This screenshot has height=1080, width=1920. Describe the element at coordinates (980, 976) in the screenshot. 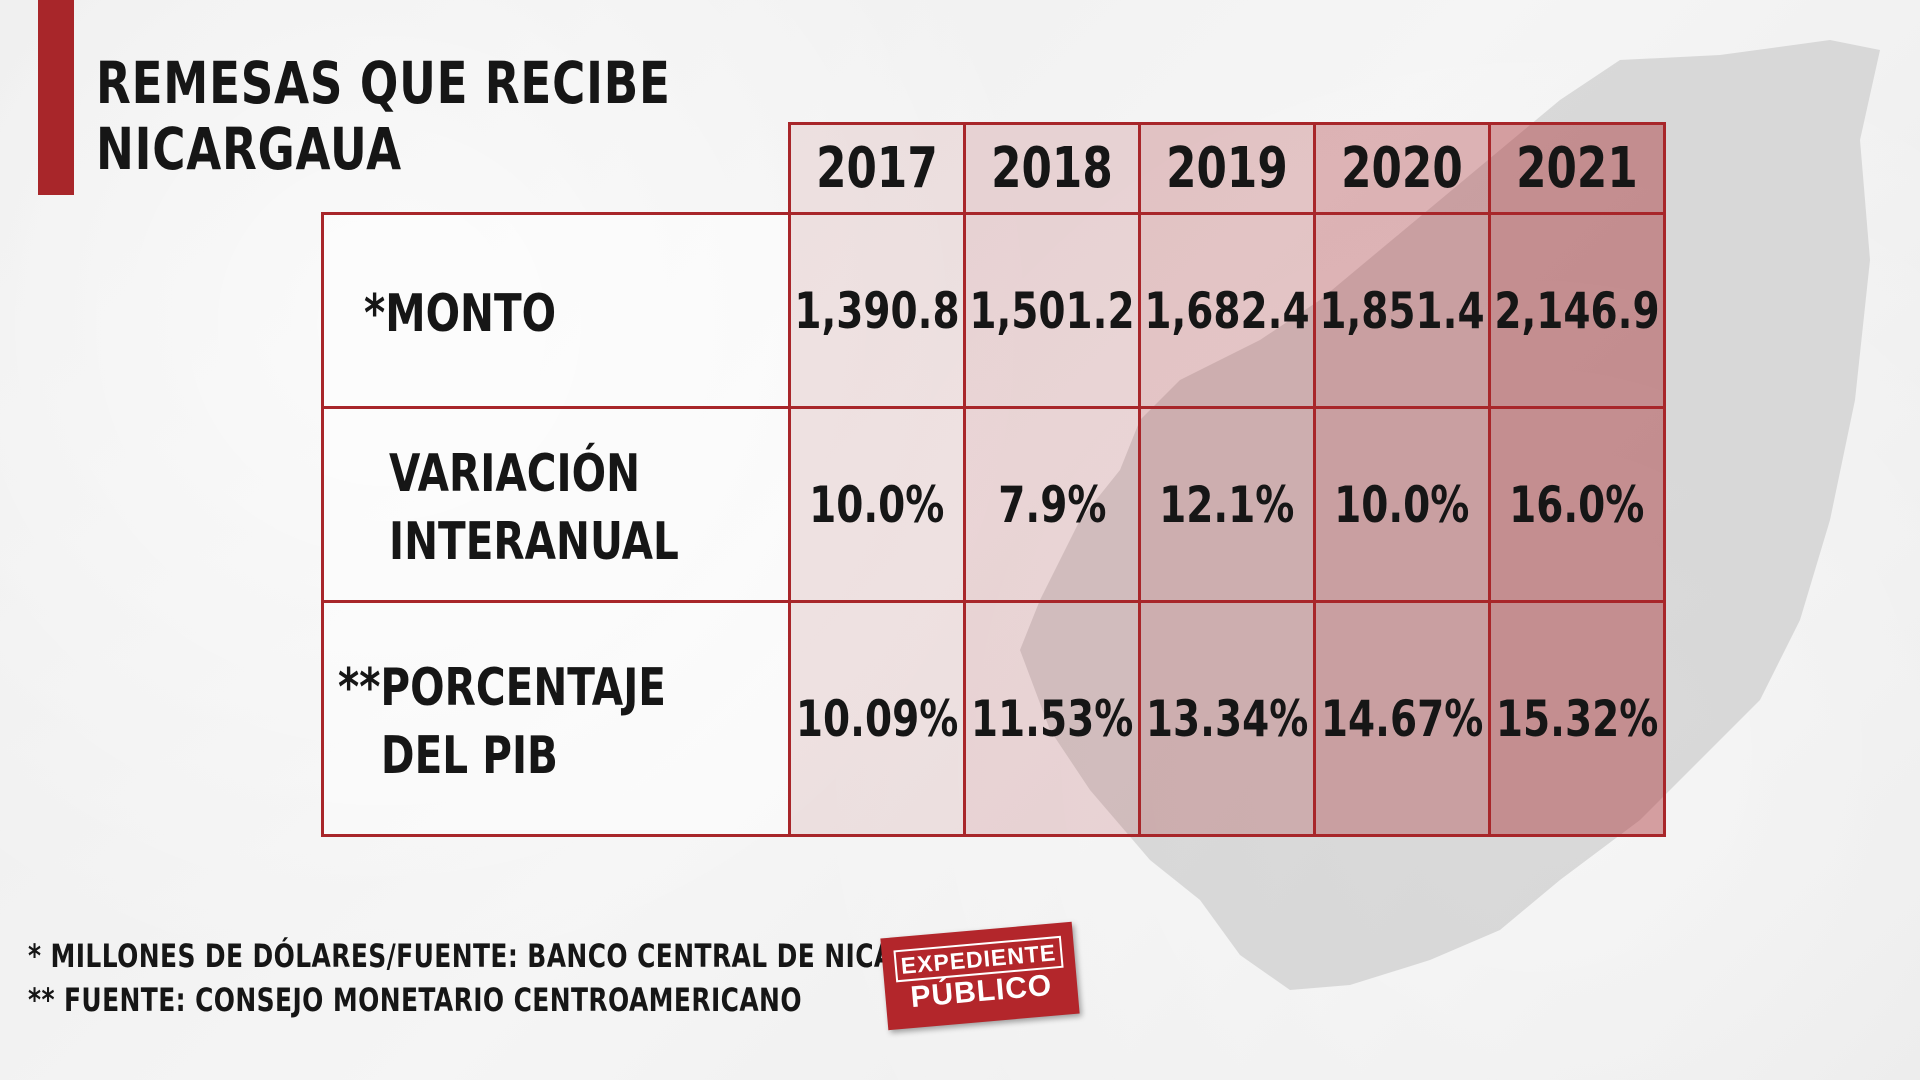

I see `expediente-publico-logo: EXPEDIENTE PÚBLICO` at that location.